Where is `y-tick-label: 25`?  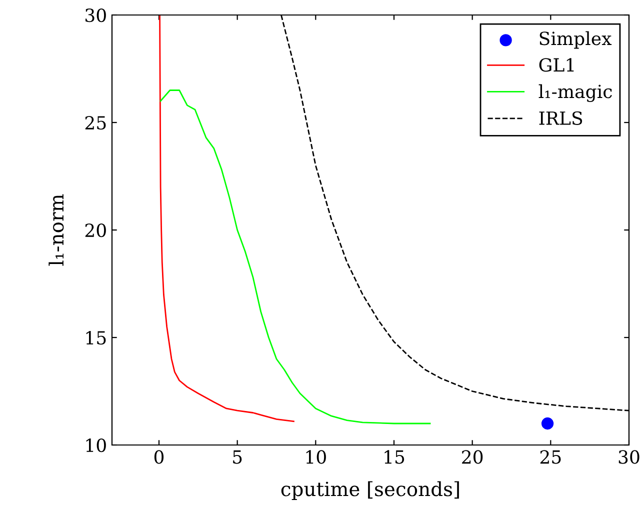 y-tick-label: 25 is located at coordinates (95, 123).